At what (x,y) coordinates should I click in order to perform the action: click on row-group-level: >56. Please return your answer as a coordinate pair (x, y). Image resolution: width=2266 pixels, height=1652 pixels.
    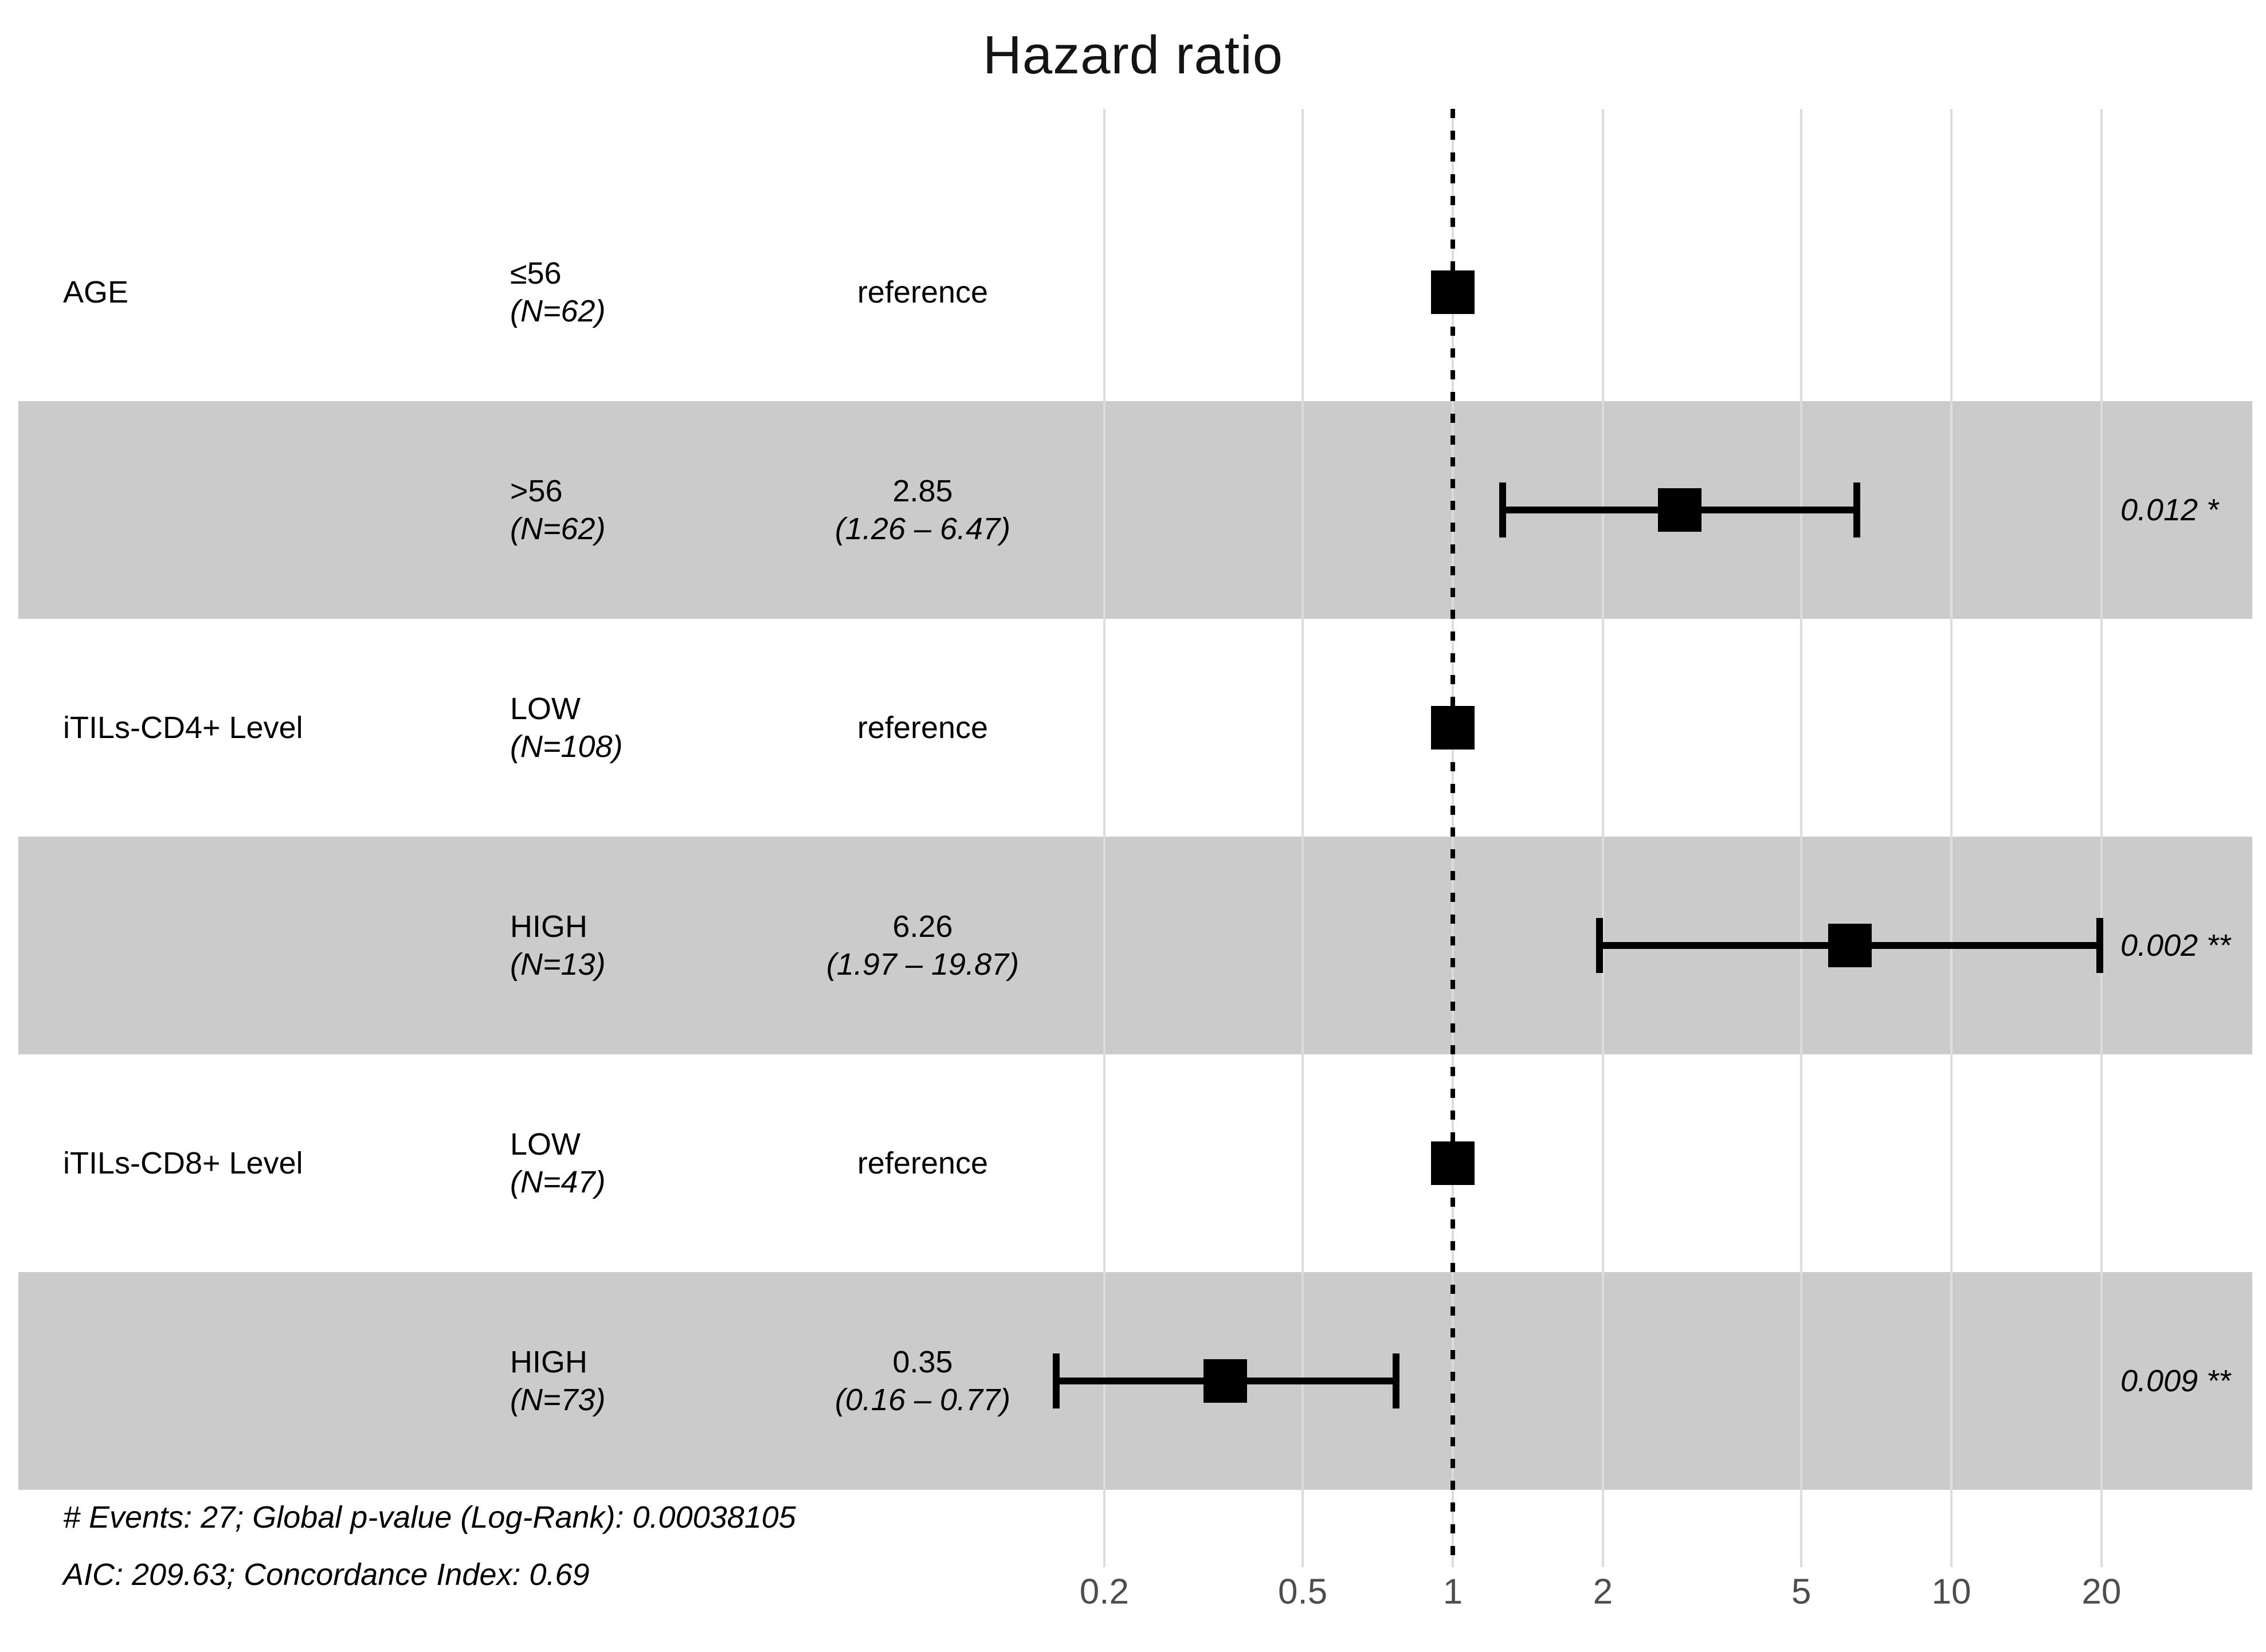
    Looking at the image, I should click on (536, 491).